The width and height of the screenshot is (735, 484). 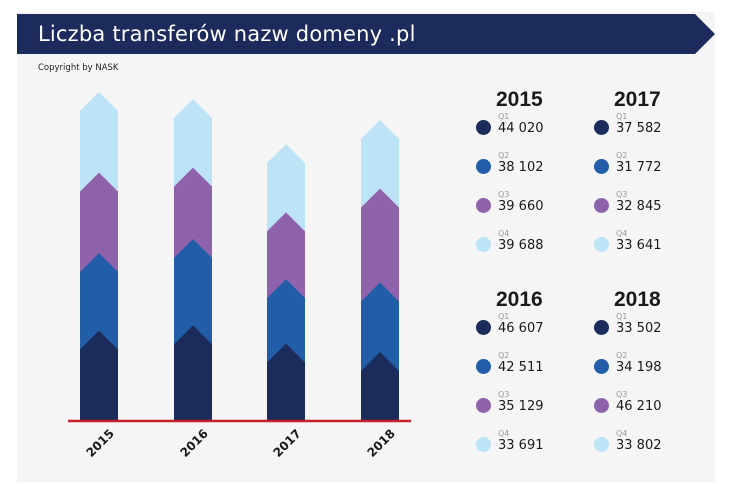 I want to click on bar-2016-q1, so click(x=193, y=372).